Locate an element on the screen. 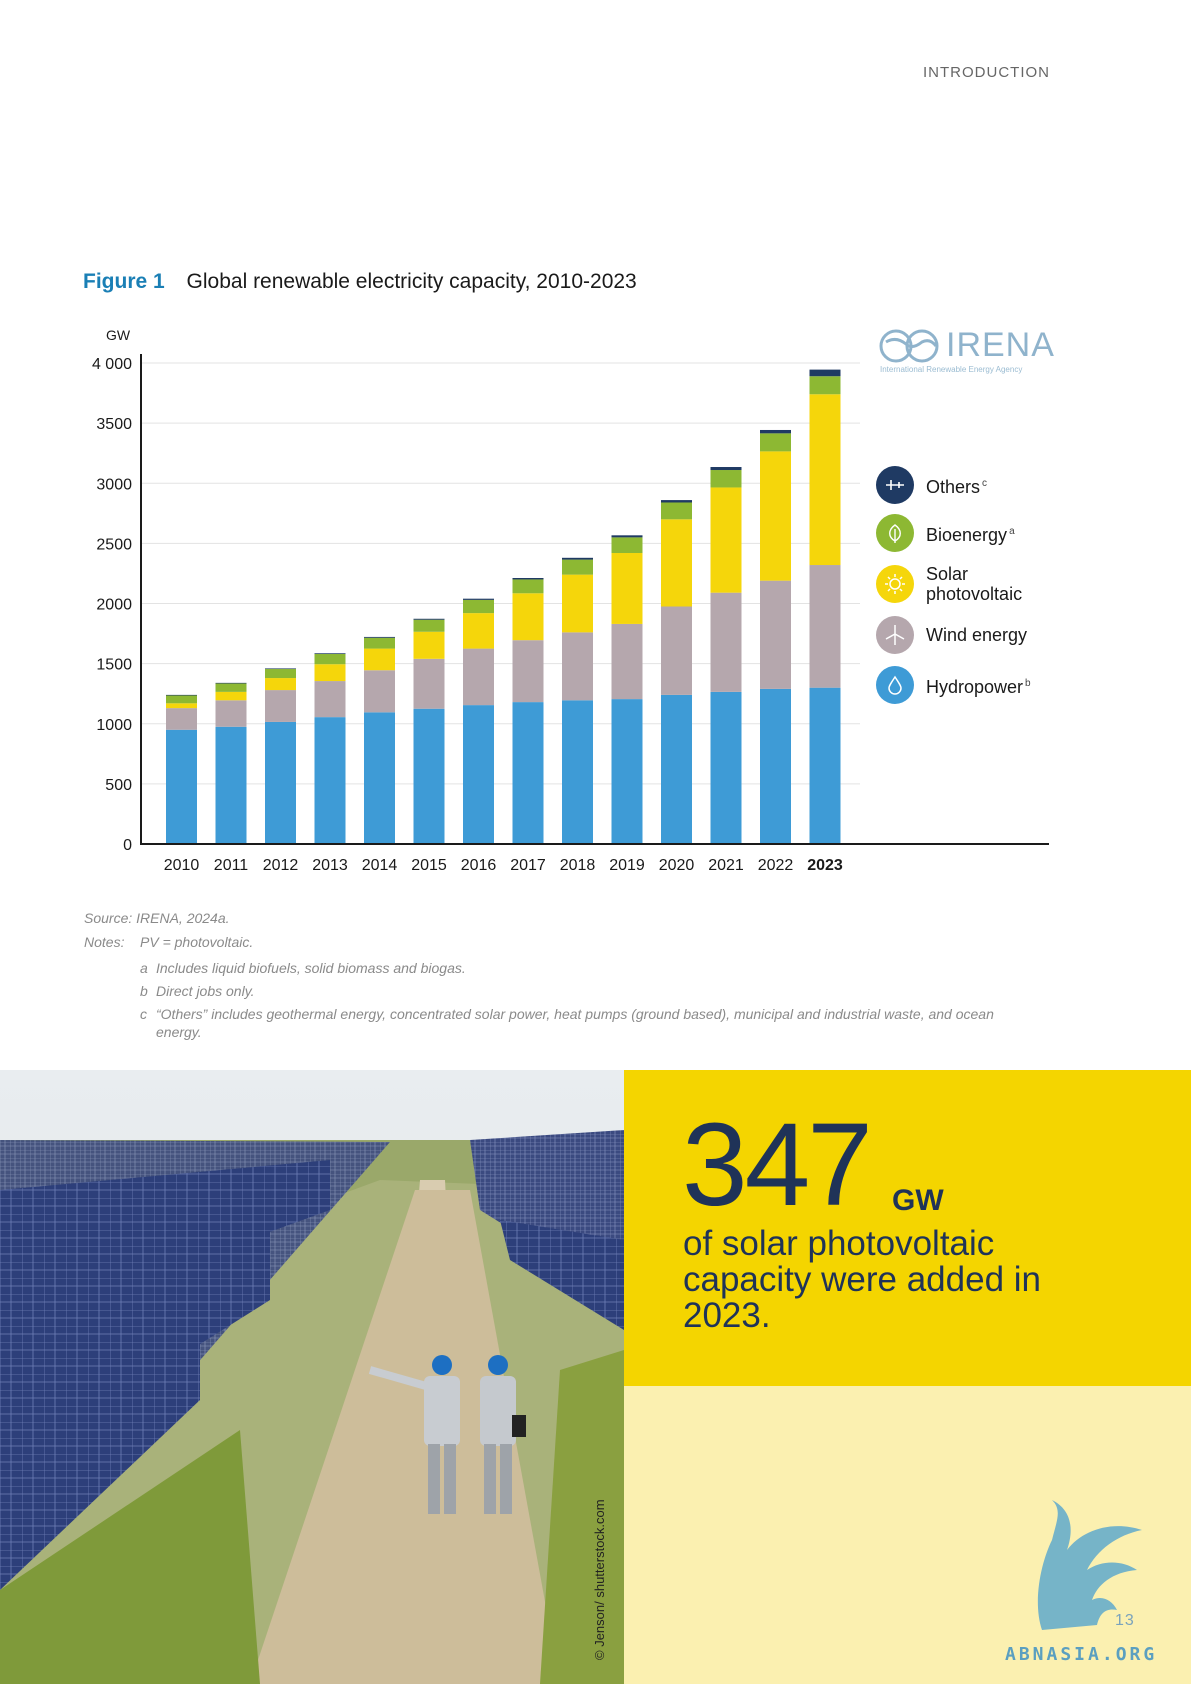 The height and width of the screenshot is (1684, 1191). x-tick-label: 2020 is located at coordinates (677, 865).